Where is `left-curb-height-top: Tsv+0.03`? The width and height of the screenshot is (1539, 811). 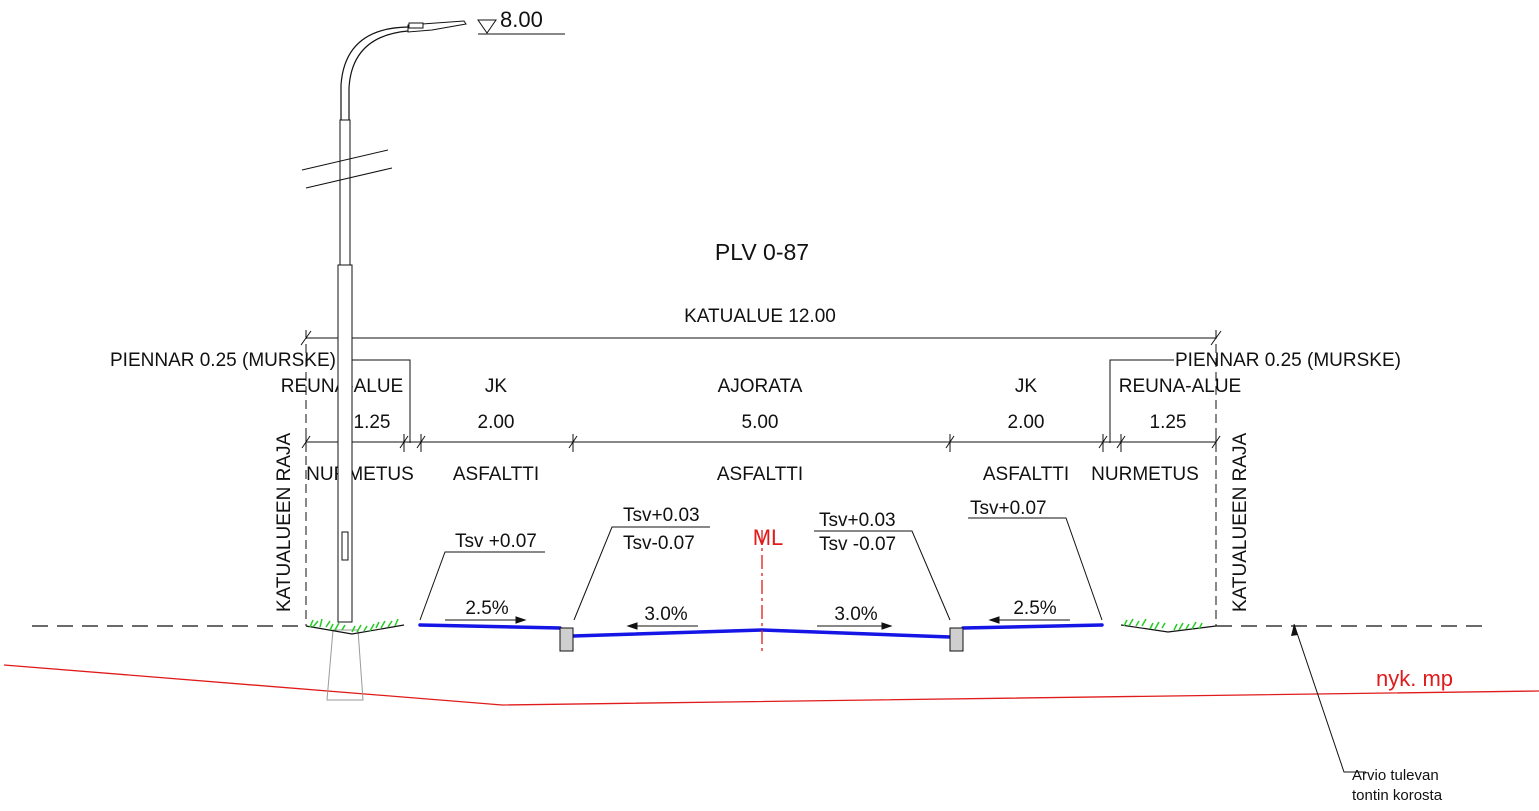 left-curb-height-top: Tsv+0.03 is located at coordinates (661, 515).